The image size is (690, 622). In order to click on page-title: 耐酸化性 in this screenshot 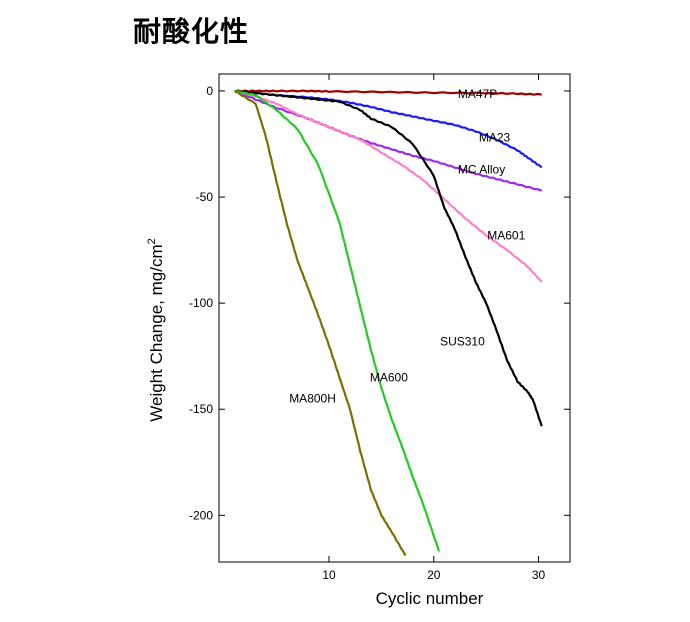, I will do `click(191, 31)`.